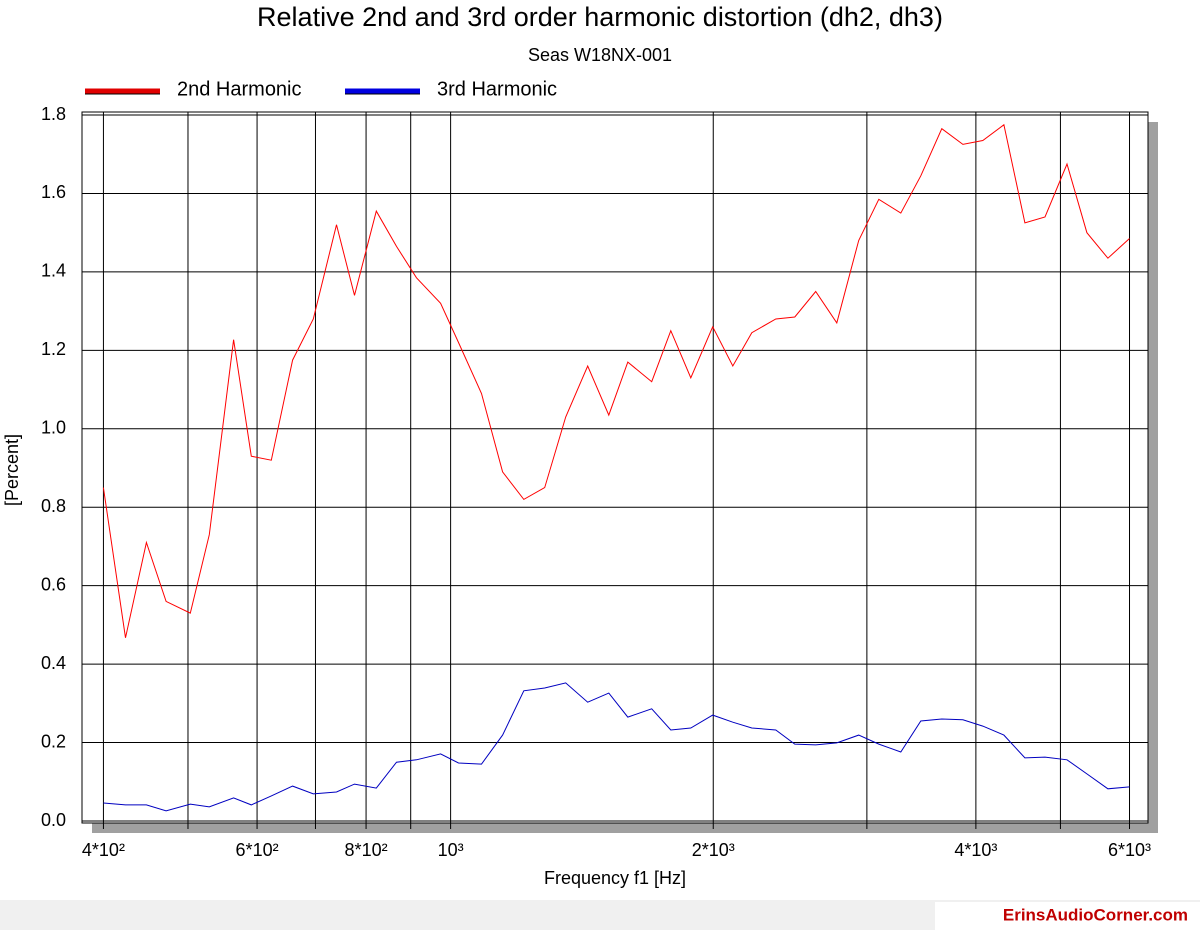  I want to click on y-tick-label: 1.2, so click(53, 349).